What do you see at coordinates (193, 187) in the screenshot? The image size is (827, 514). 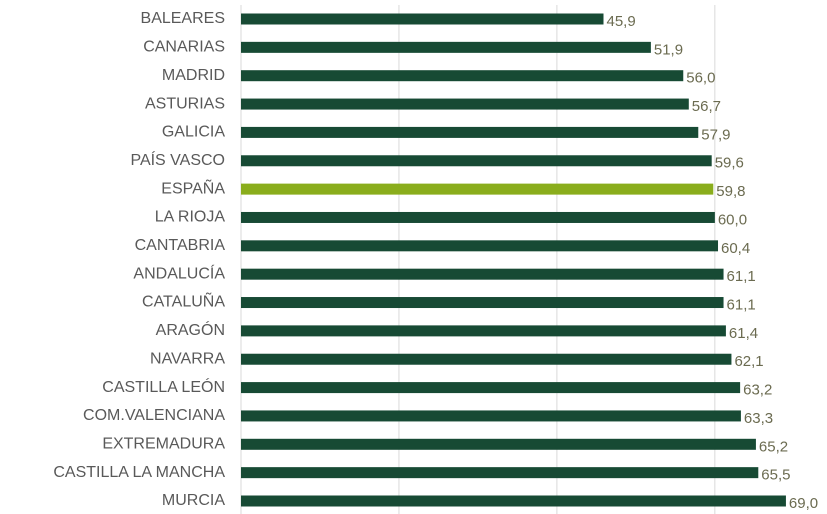 I see `category-label: ESPAÑA` at bounding box center [193, 187].